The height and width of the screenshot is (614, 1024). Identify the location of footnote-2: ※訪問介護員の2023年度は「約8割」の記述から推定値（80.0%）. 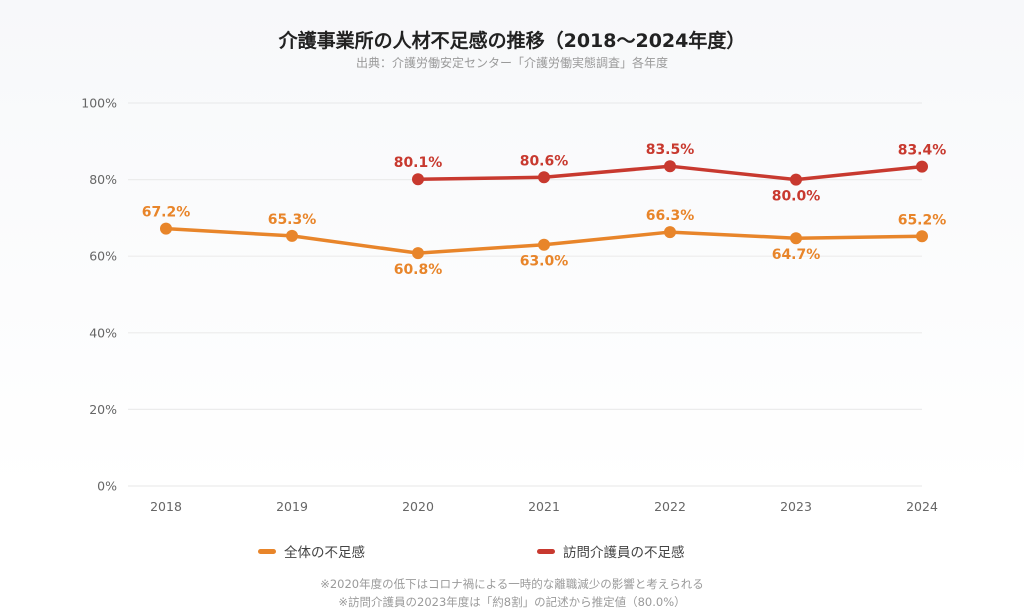
(512, 602).